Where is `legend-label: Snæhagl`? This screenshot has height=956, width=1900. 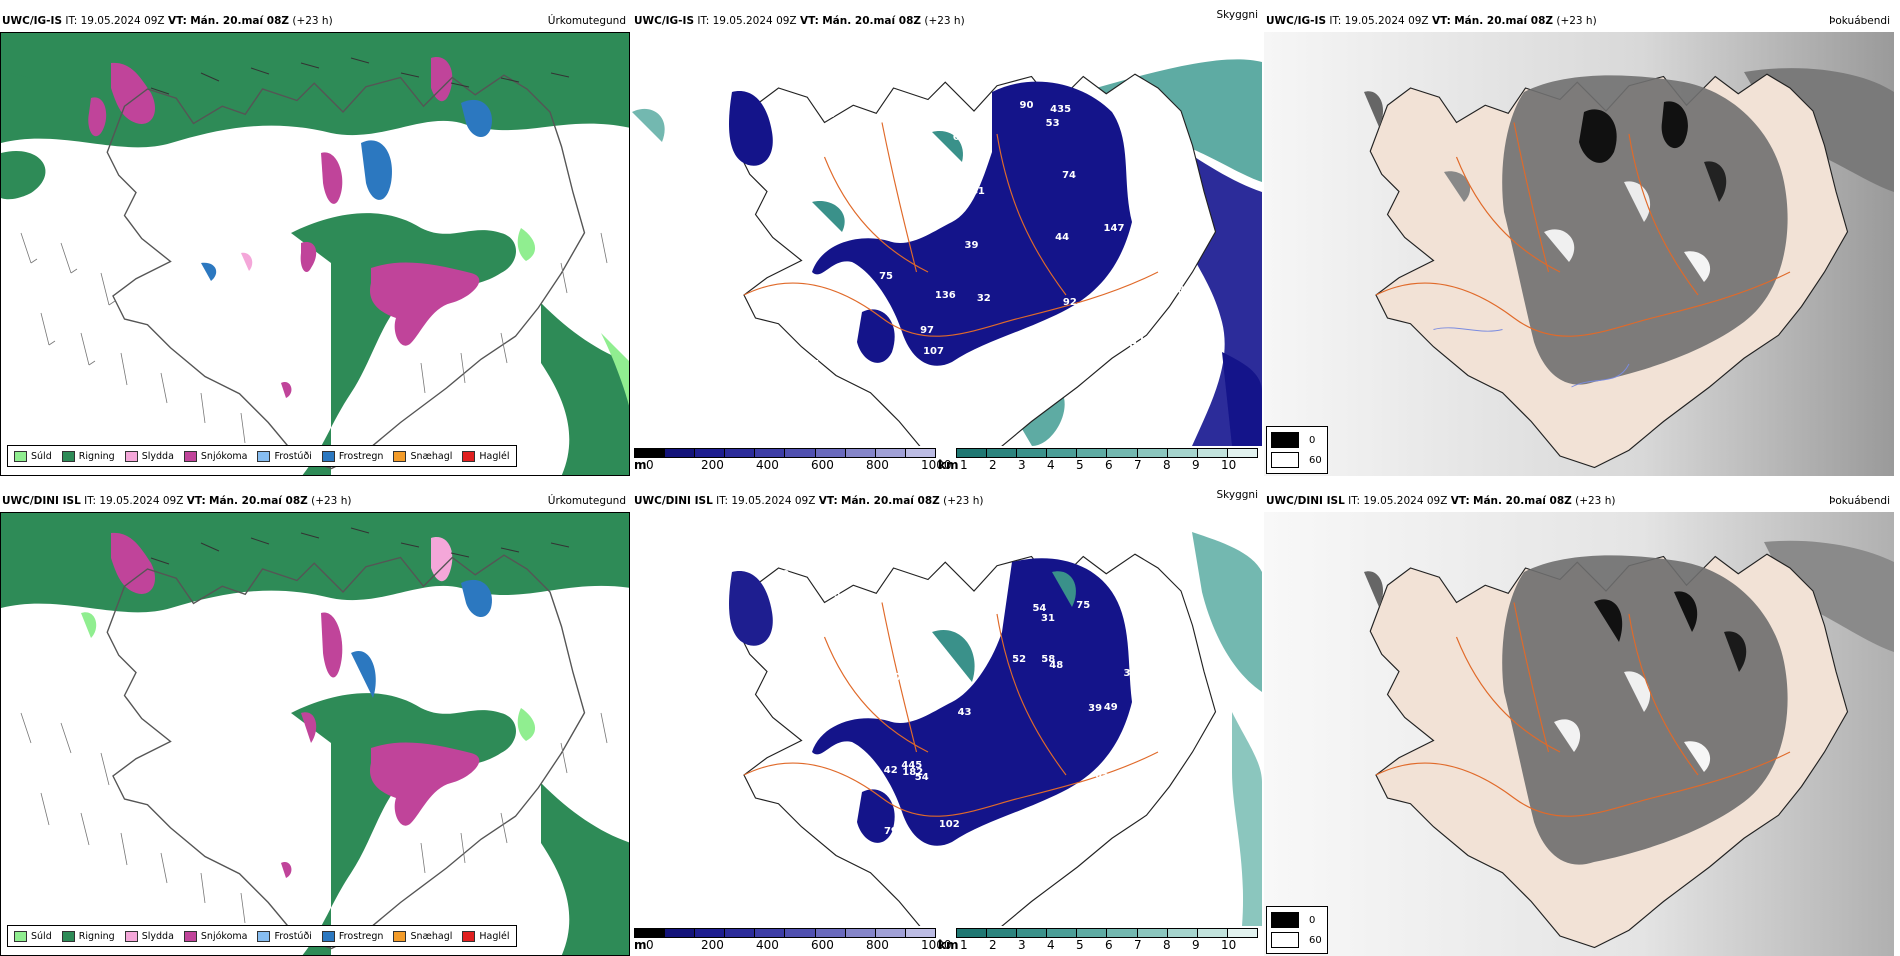 legend-label: Snæhagl is located at coordinates (431, 456).